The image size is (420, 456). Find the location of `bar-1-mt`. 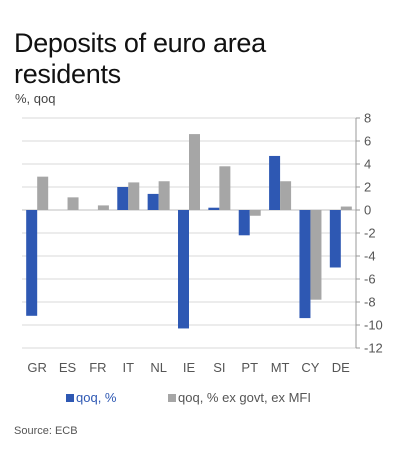

bar-1-mt is located at coordinates (275, 182).